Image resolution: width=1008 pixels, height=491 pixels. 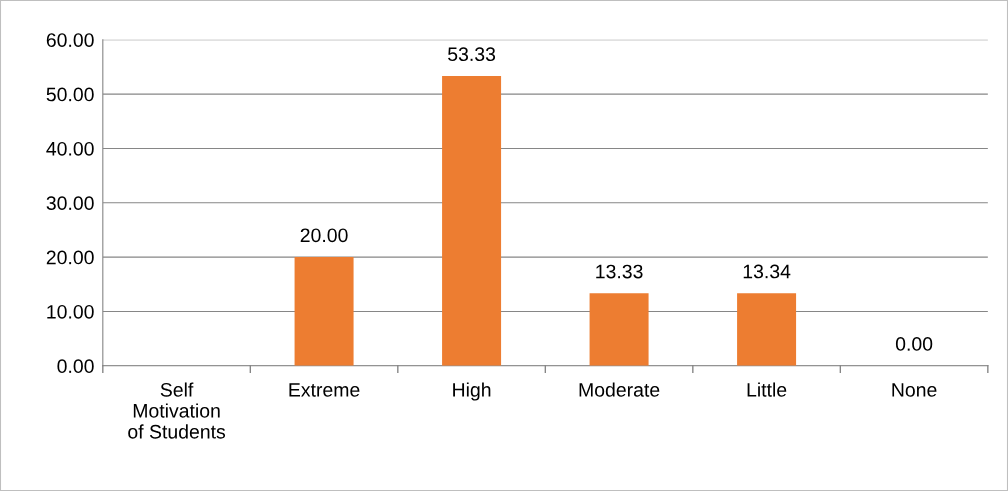 I want to click on data-label: 20.00, so click(x=324, y=235).